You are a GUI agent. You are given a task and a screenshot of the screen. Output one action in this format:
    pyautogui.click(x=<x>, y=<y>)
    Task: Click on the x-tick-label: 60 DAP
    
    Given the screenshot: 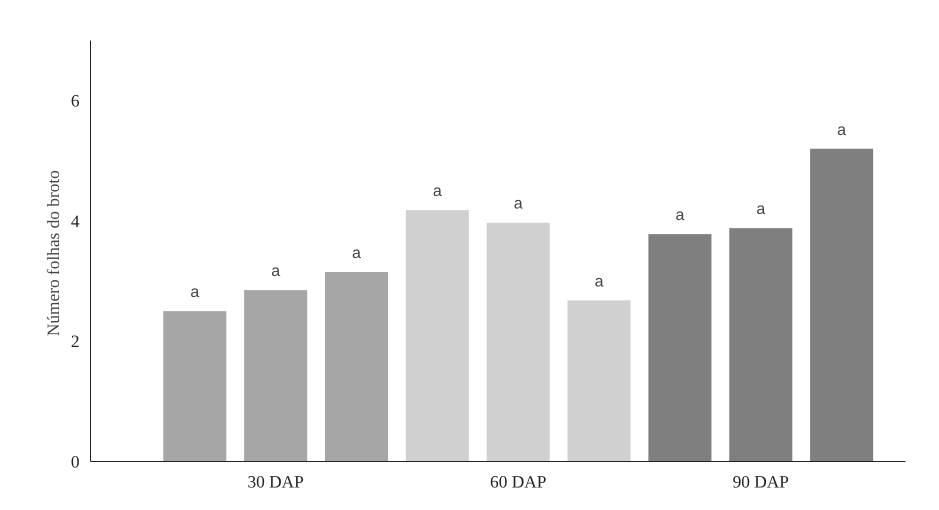 What is the action you would take?
    pyautogui.click(x=518, y=482)
    